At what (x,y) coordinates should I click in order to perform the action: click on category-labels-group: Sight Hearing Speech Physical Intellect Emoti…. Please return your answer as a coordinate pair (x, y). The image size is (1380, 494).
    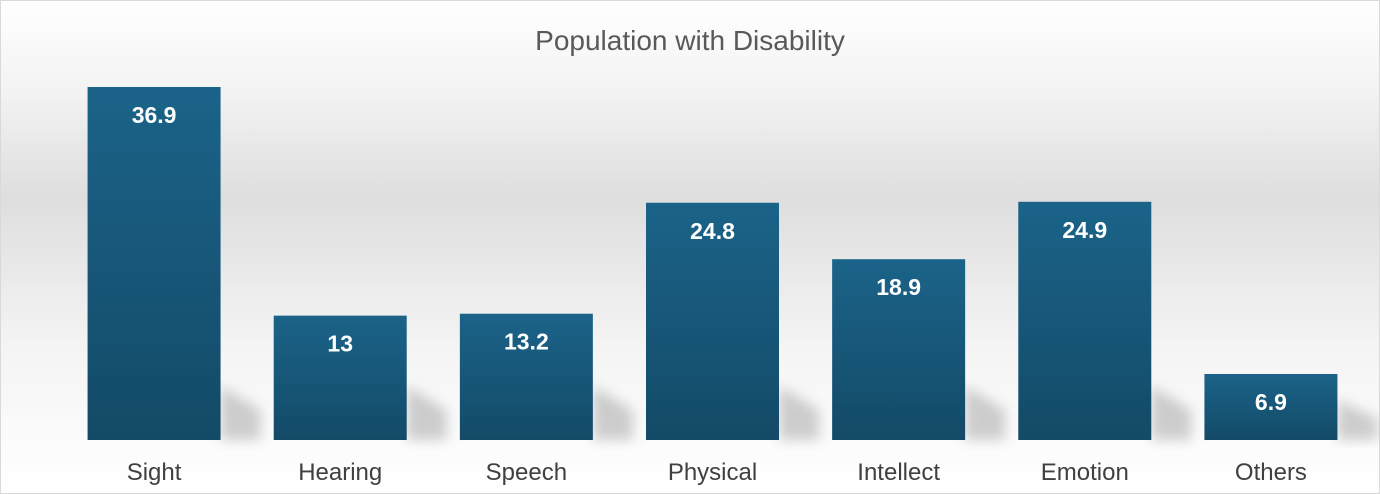
    Looking at the image, I should click on (717, 472).